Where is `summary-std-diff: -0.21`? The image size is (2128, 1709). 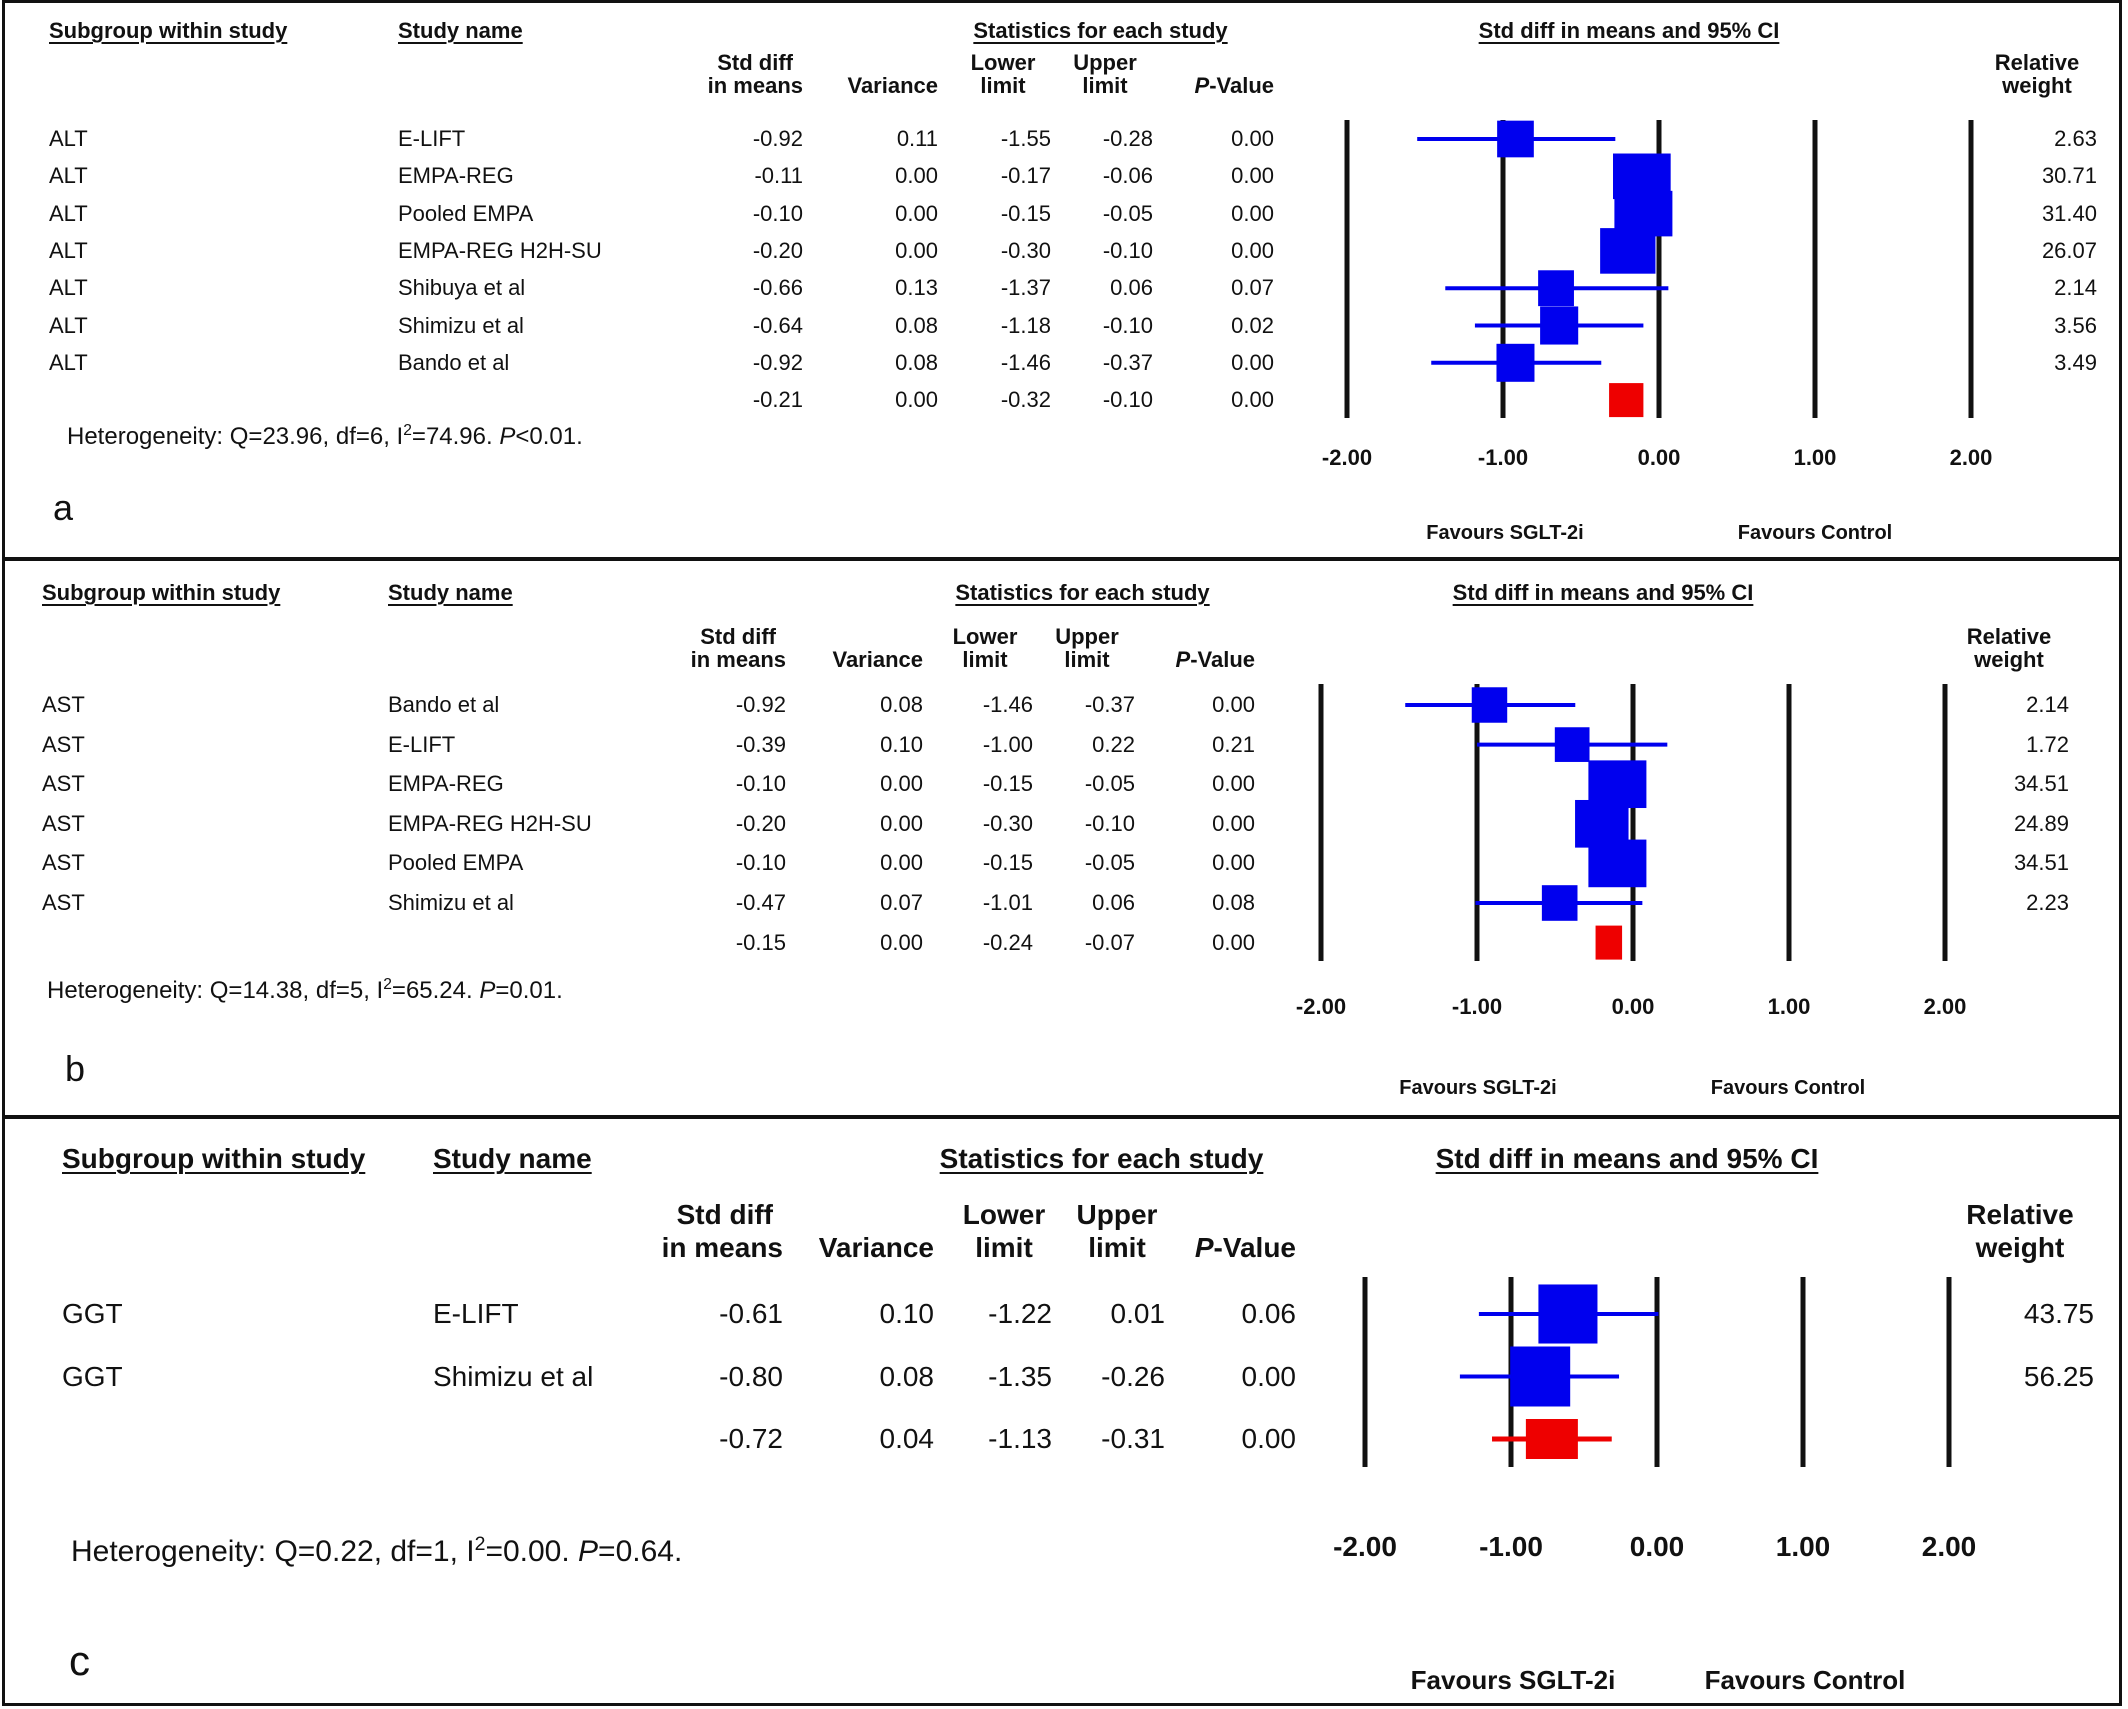 summary-std-diff: -0.21 is located at coordinates (777, 400).